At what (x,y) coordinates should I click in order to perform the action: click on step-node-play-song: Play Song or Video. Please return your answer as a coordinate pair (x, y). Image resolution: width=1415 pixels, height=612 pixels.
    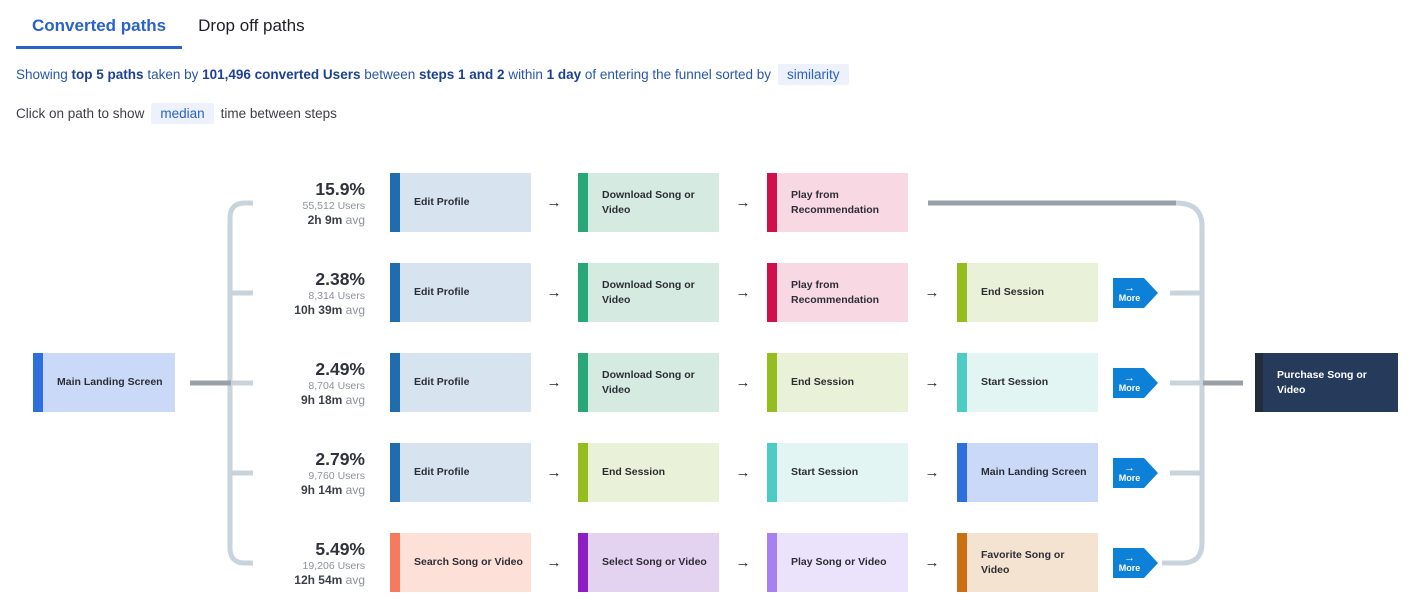
    Looking at the image, I should click on (837, 562).